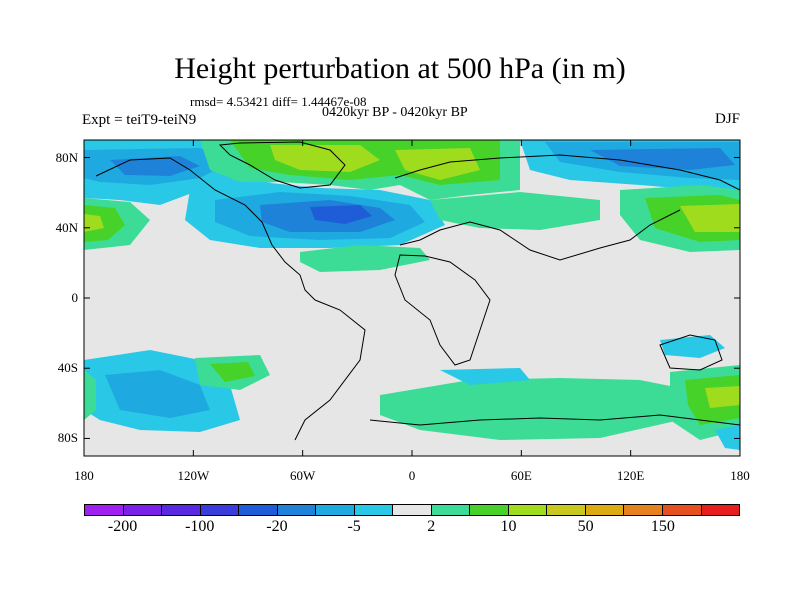 This screenshot has height=600, width=800. Describe the element at coordinates (585, 526) in the screenshot. I see `colorbar-label: 50` at that location.